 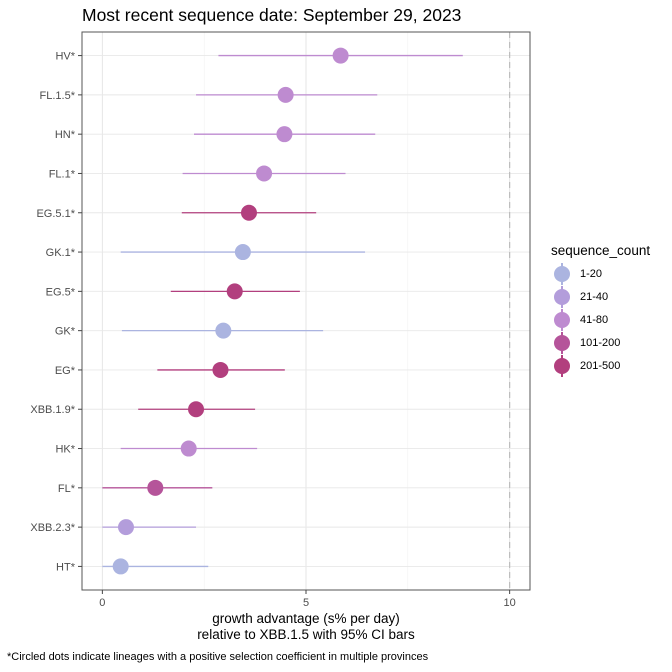 What do you see at coordinates (66, 567) in the screenshot?
I see `y-tick-label: HT*` at bounding box center [66, 567].